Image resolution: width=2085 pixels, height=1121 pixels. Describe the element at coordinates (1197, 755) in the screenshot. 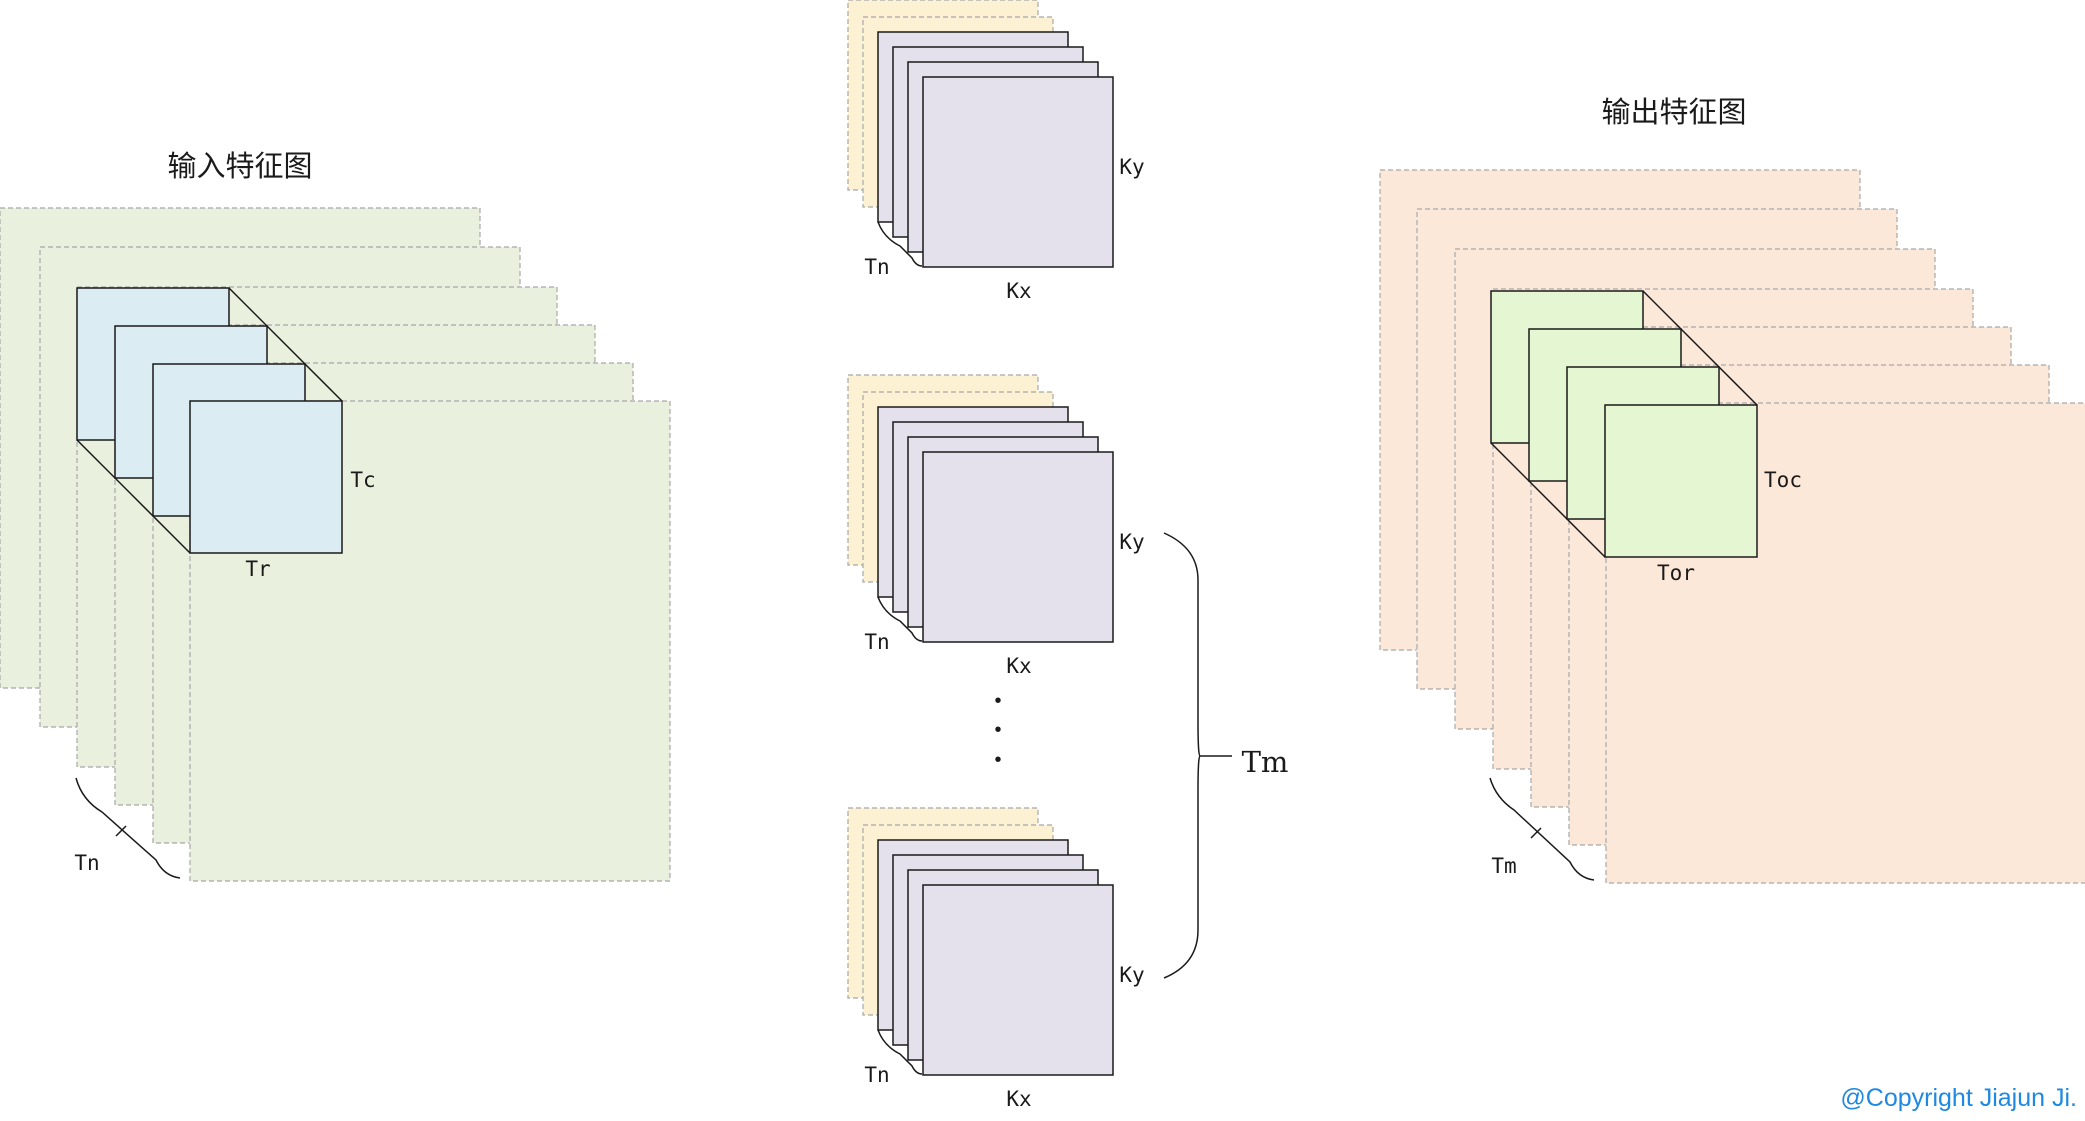

I see `tm-group-brace` at that location.